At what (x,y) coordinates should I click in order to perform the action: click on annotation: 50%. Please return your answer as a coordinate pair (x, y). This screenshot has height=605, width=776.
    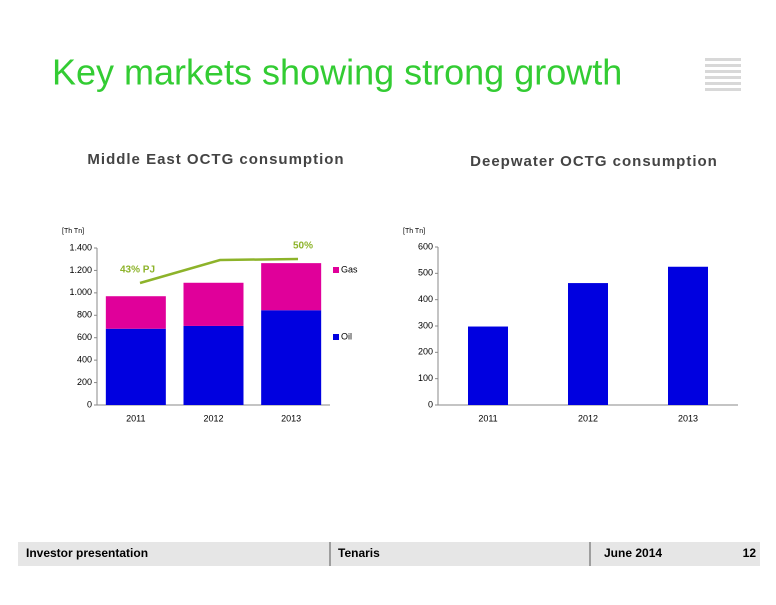
    Looking at the image, I should click on (303, 246).